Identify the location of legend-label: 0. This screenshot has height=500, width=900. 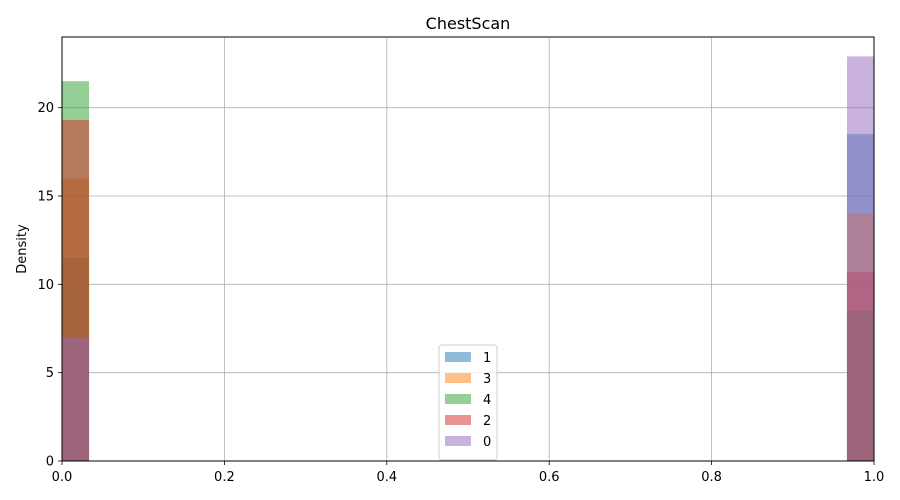
(487, 442).